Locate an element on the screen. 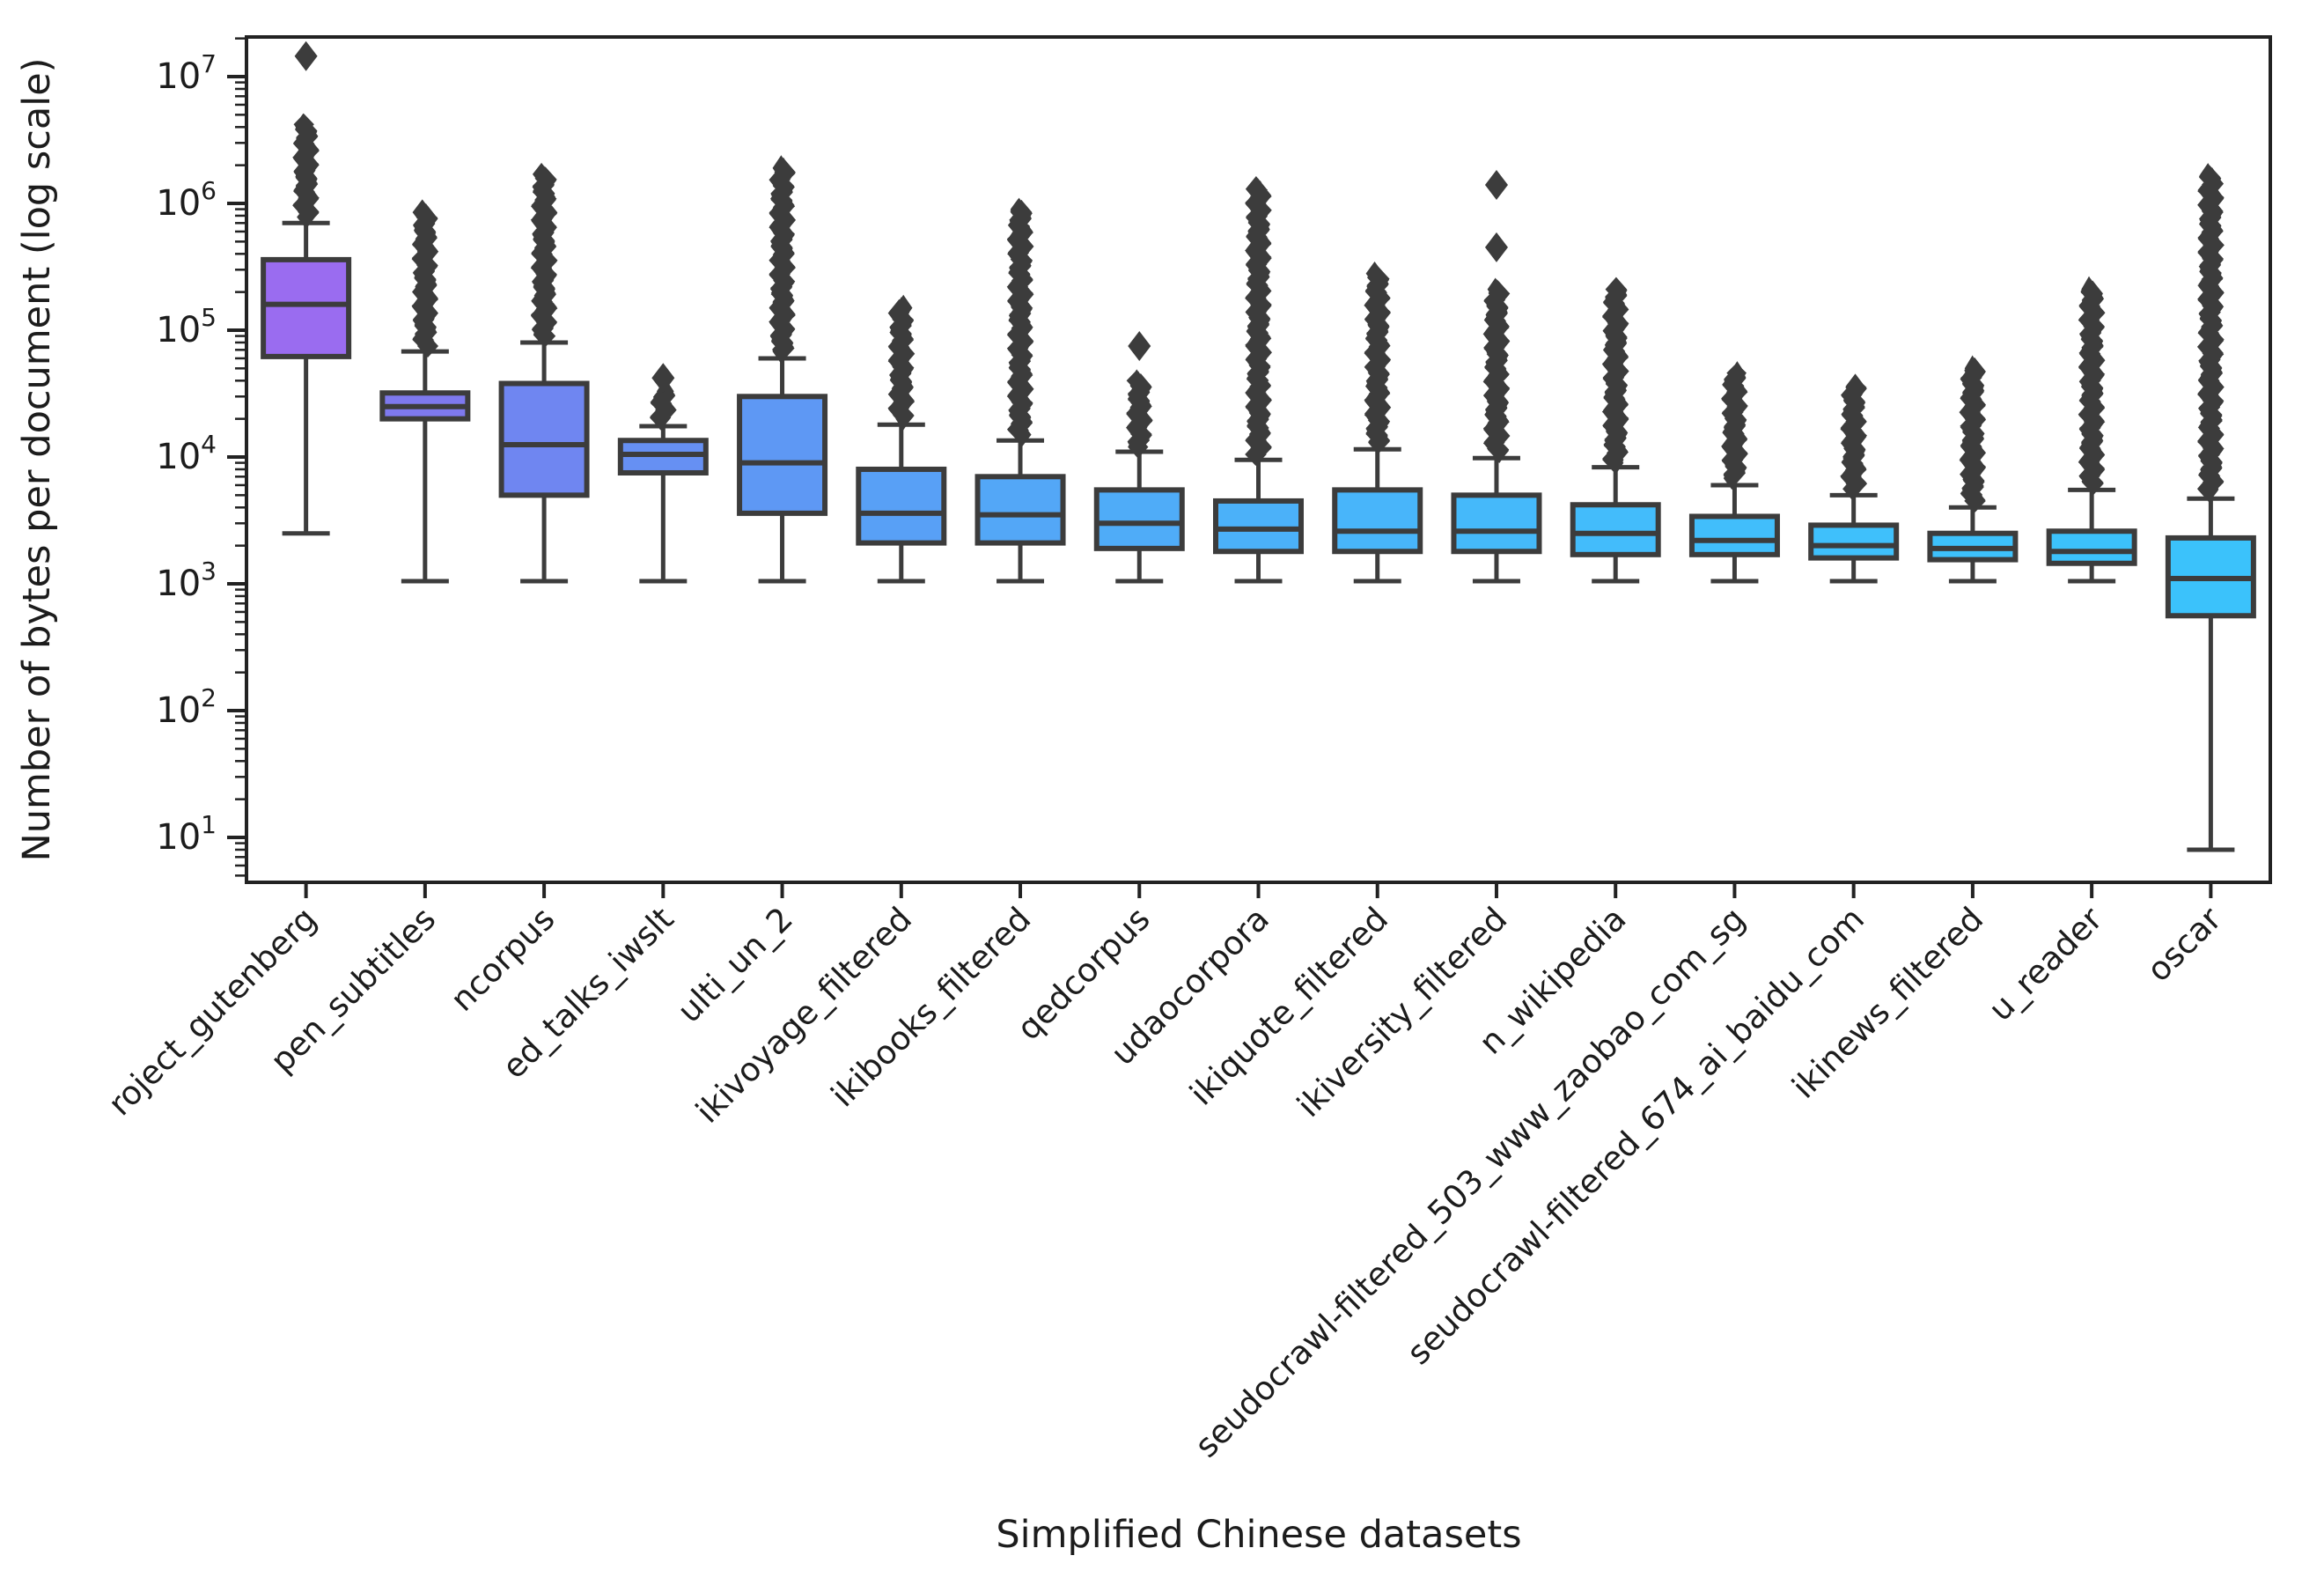 The height and width of the screenshot is (1585, 2324). box-roject_gutenberg is located at coordinates (306, 288).